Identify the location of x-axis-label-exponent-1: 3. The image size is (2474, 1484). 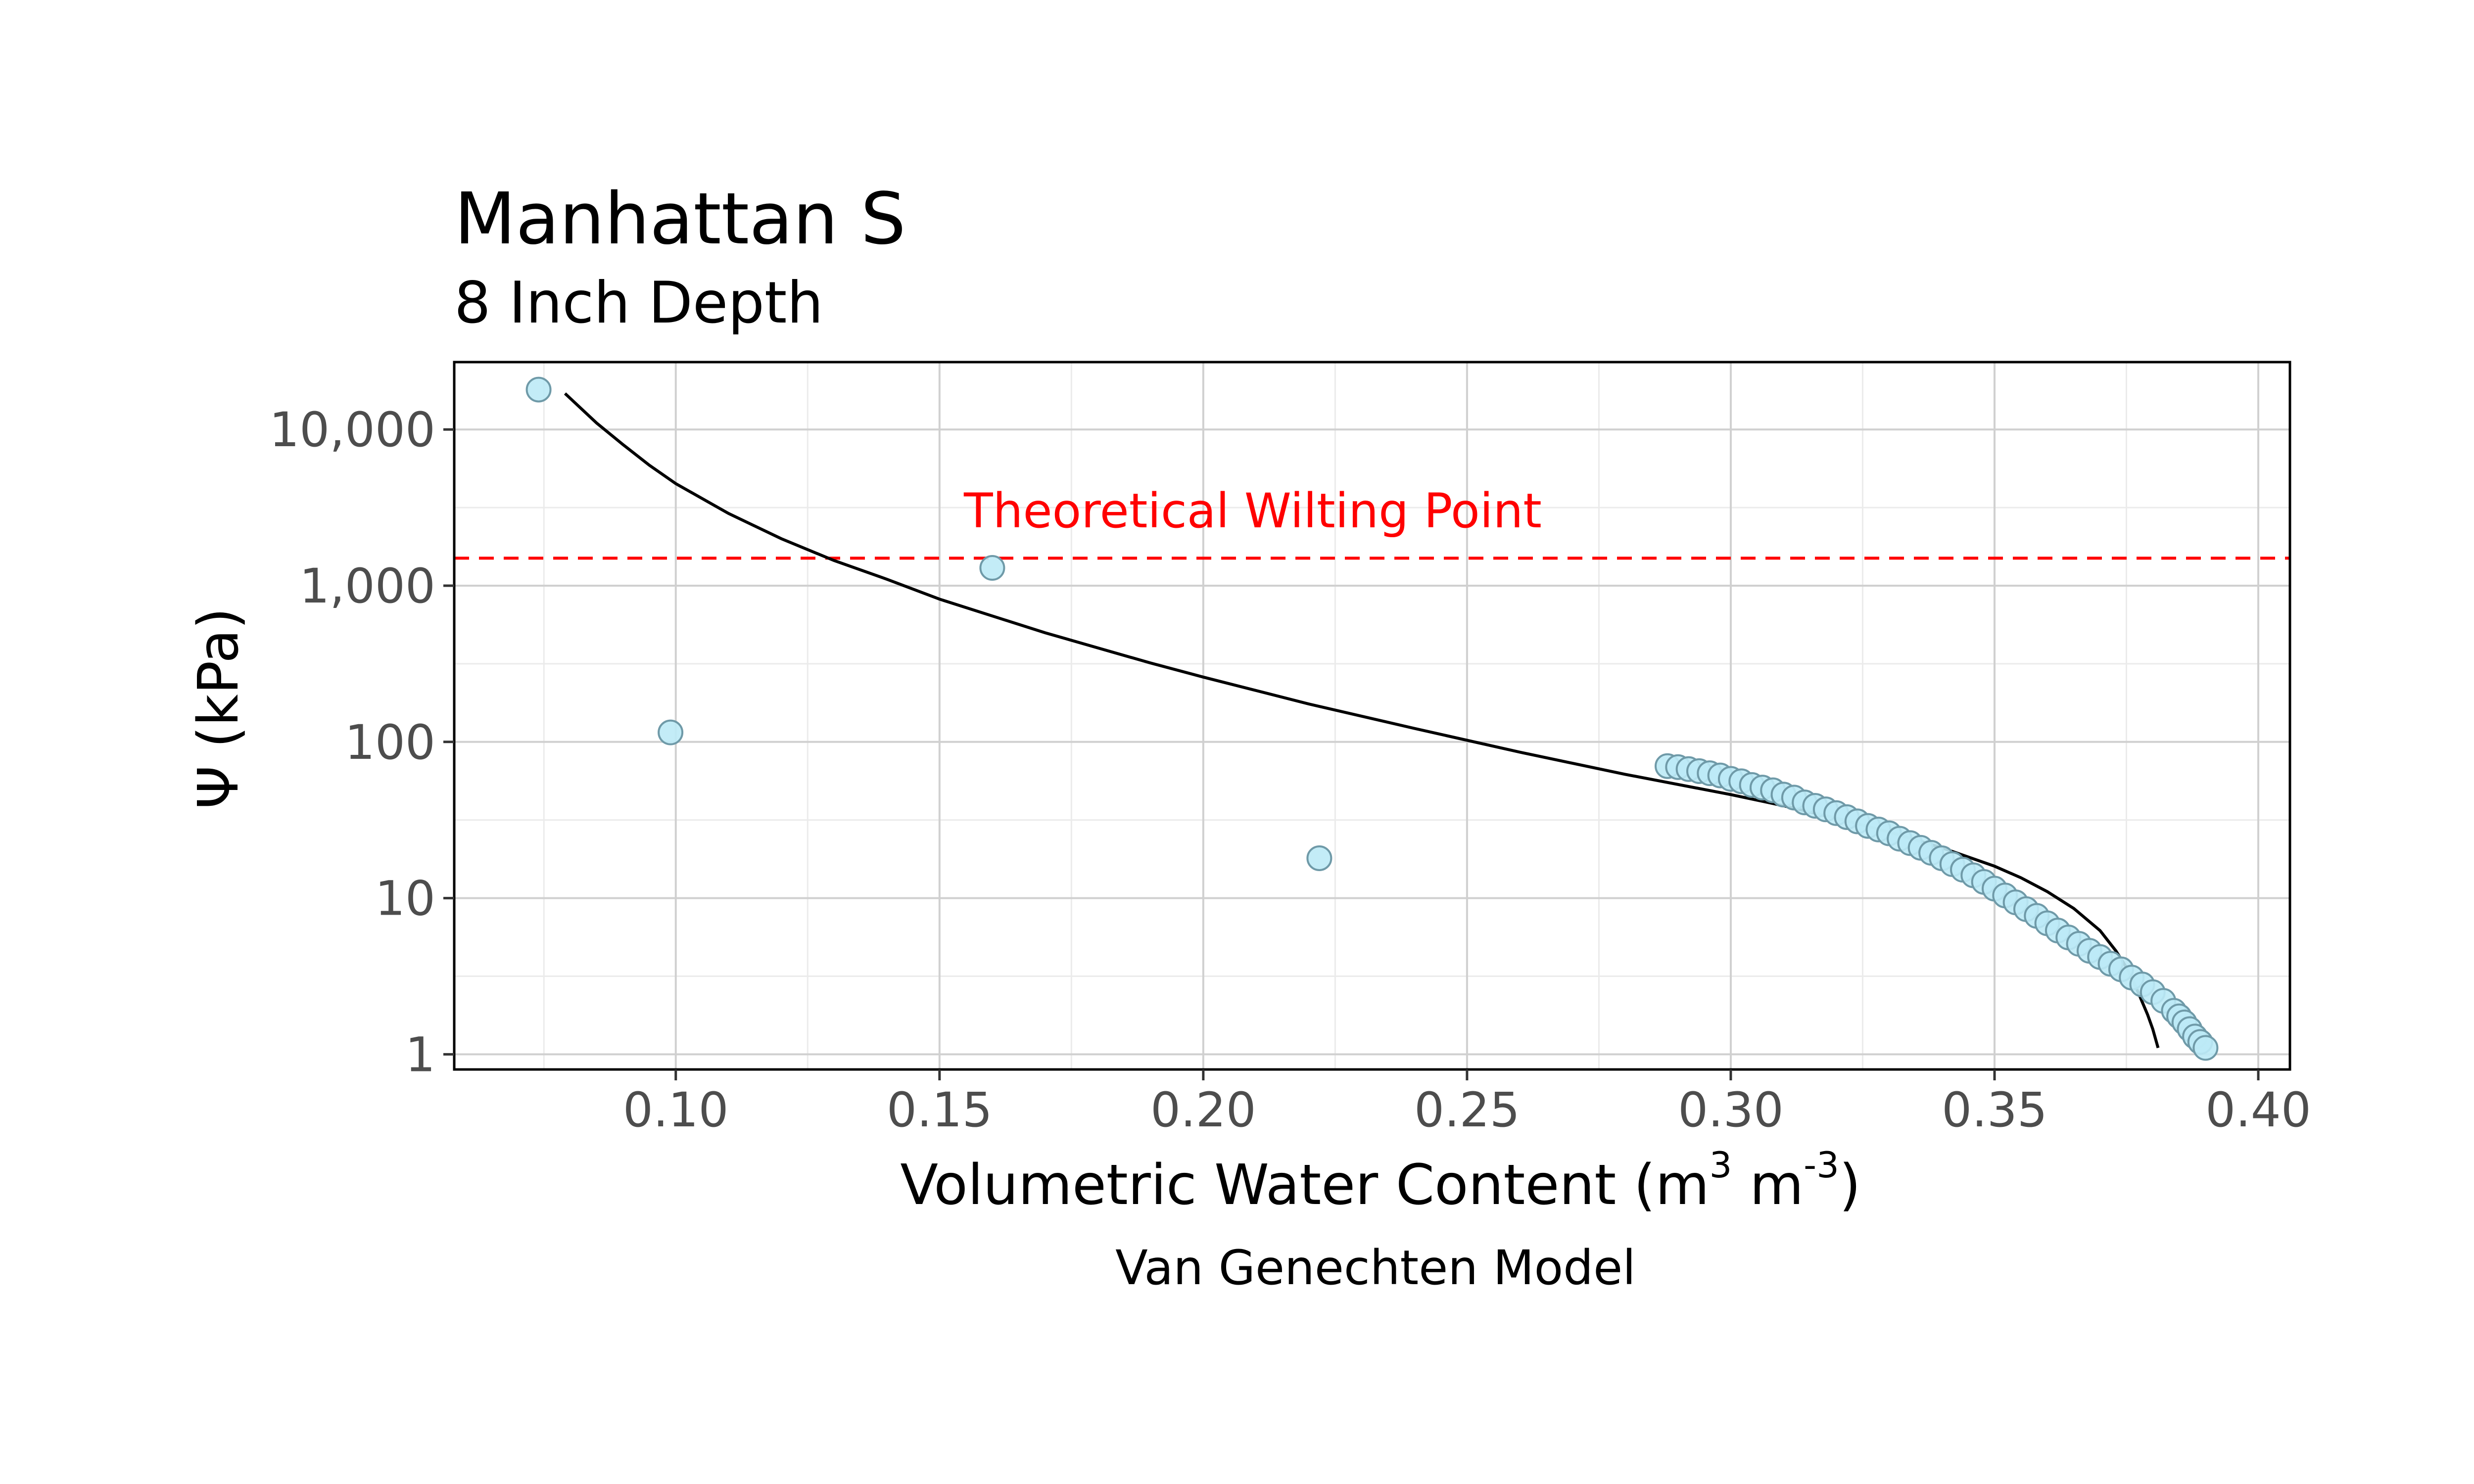
(1721, 1165).